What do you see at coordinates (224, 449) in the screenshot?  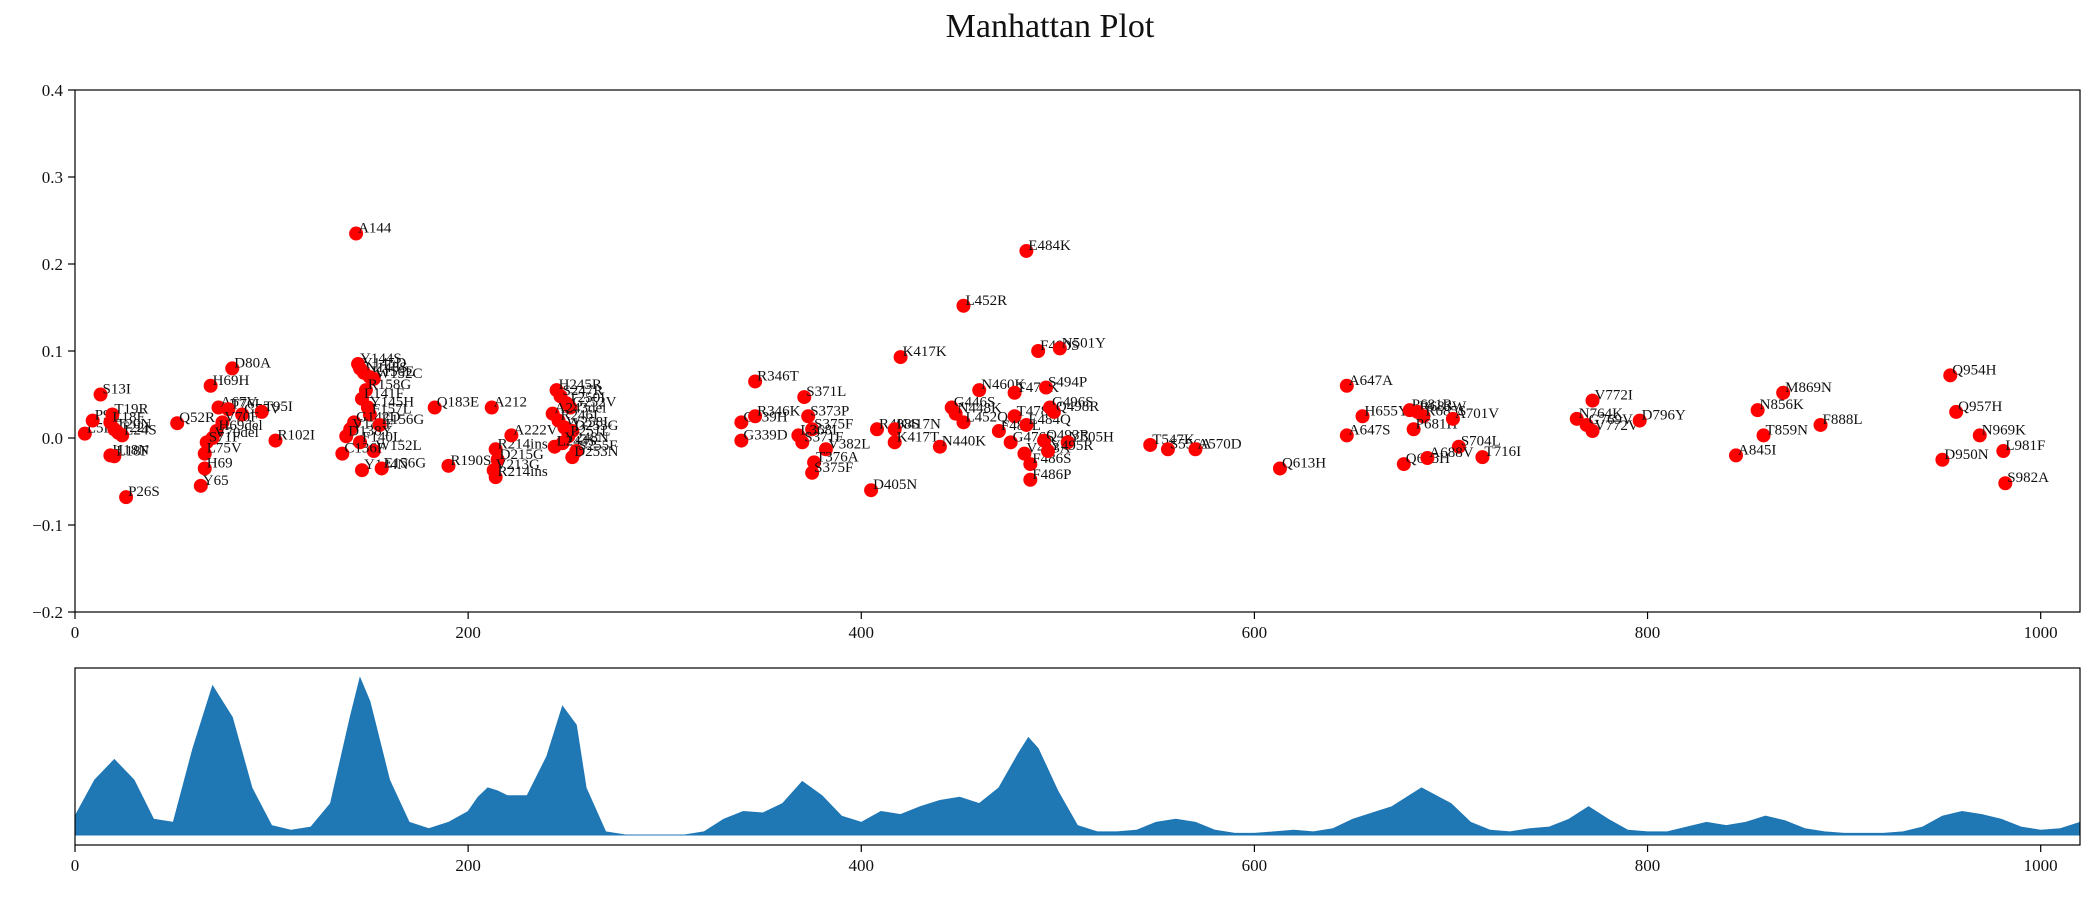 I see `point-label: L75V` at bounding box center [224, 449].